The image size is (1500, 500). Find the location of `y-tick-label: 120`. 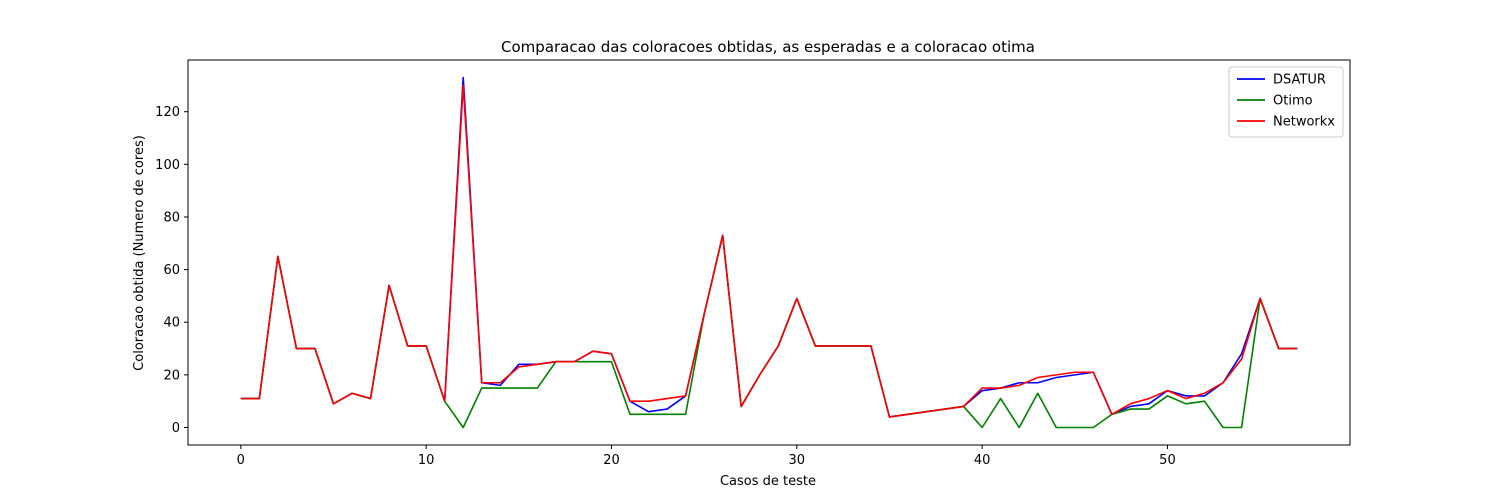

y-tick-label: 120 is located at coordinates (167, 112).